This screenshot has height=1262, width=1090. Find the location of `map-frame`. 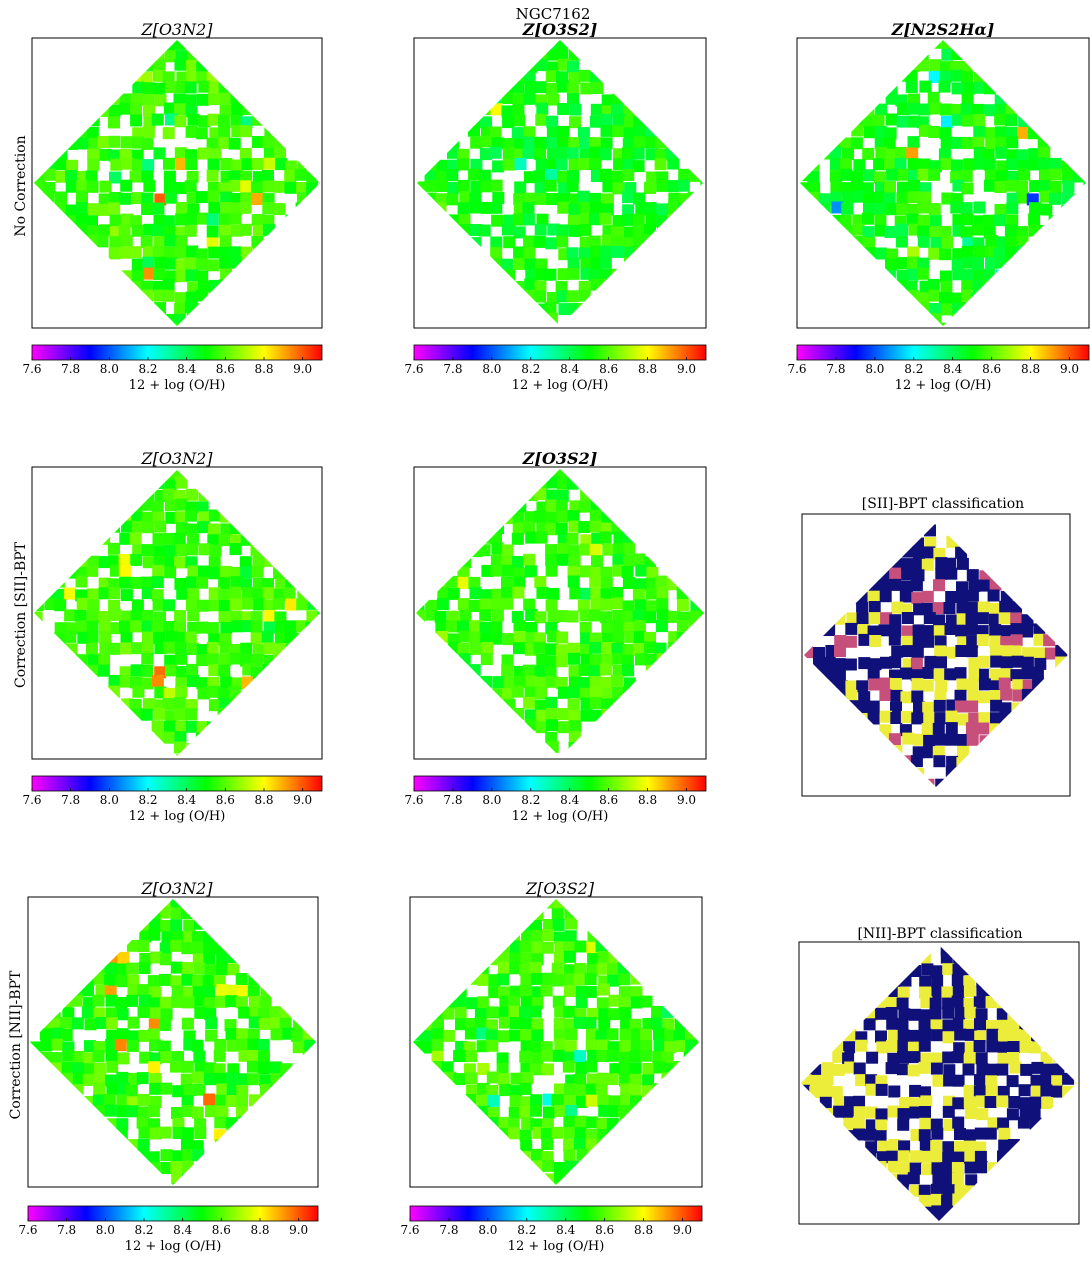

map-frame is located at coordinates (939, 1083).